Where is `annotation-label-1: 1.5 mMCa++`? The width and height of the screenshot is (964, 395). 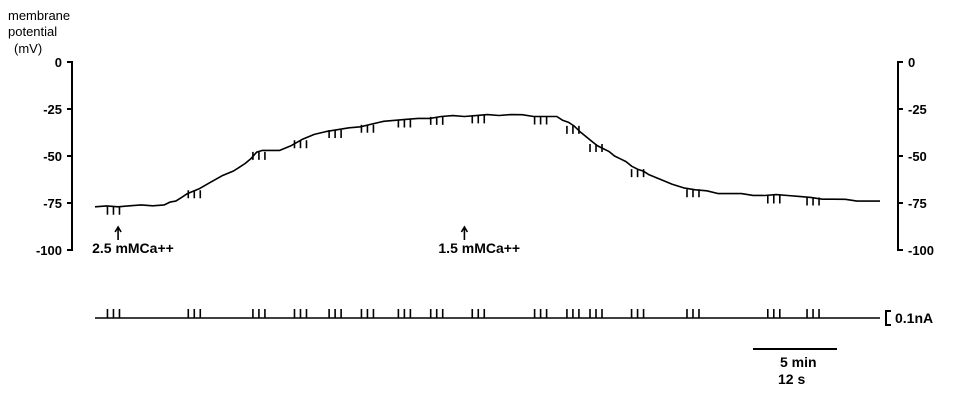 annotation-label-1: 1.5 mMCa++ is located at coordinates (479, 248).